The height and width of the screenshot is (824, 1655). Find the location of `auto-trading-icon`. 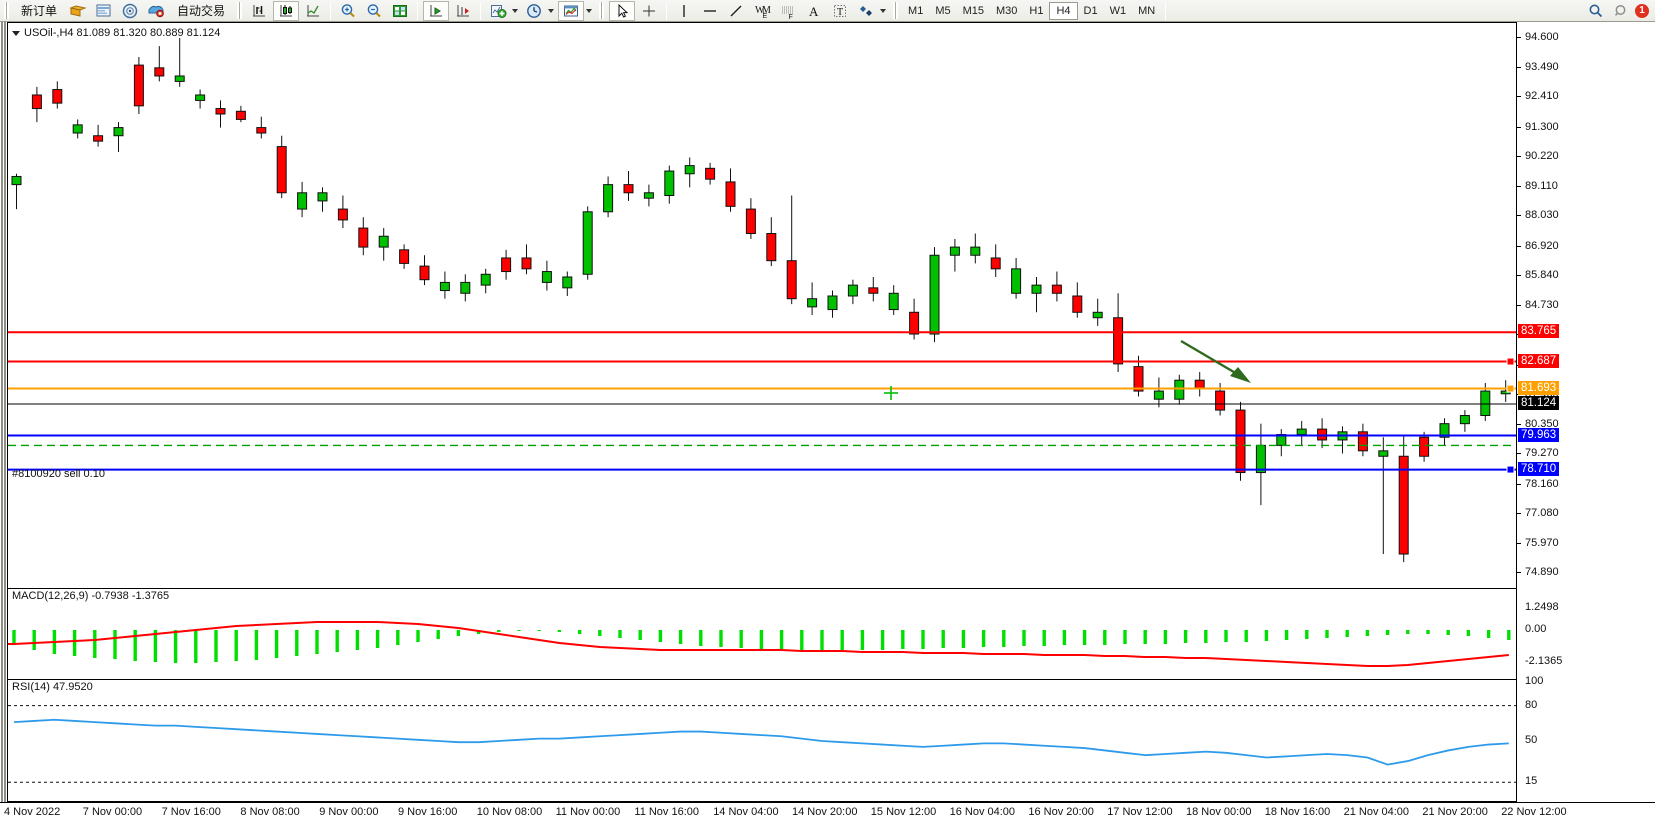

auto-trading-icon is located at coordinates (156, 11).